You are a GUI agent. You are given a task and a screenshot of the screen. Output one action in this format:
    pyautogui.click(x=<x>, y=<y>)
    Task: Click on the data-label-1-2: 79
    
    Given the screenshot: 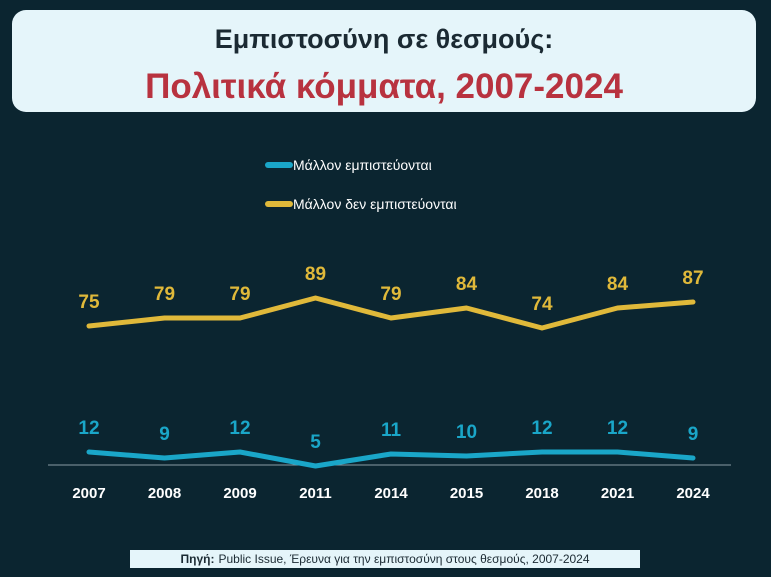 What is the action you would take?
    pyautogui.click(x=239, y=294)
    